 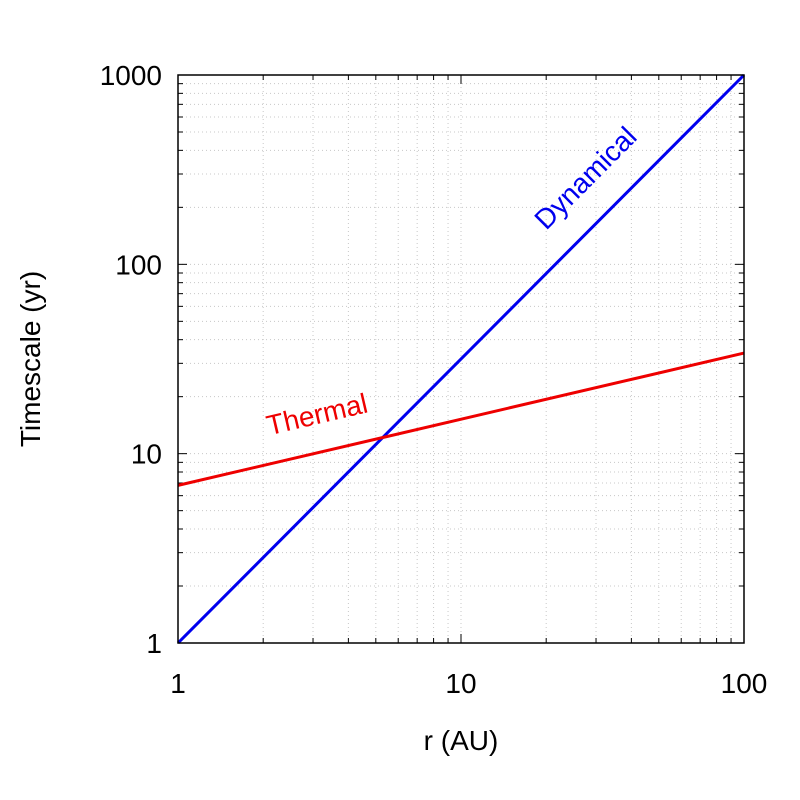 I want to click on thermal-line, so click(x=461, y=419).